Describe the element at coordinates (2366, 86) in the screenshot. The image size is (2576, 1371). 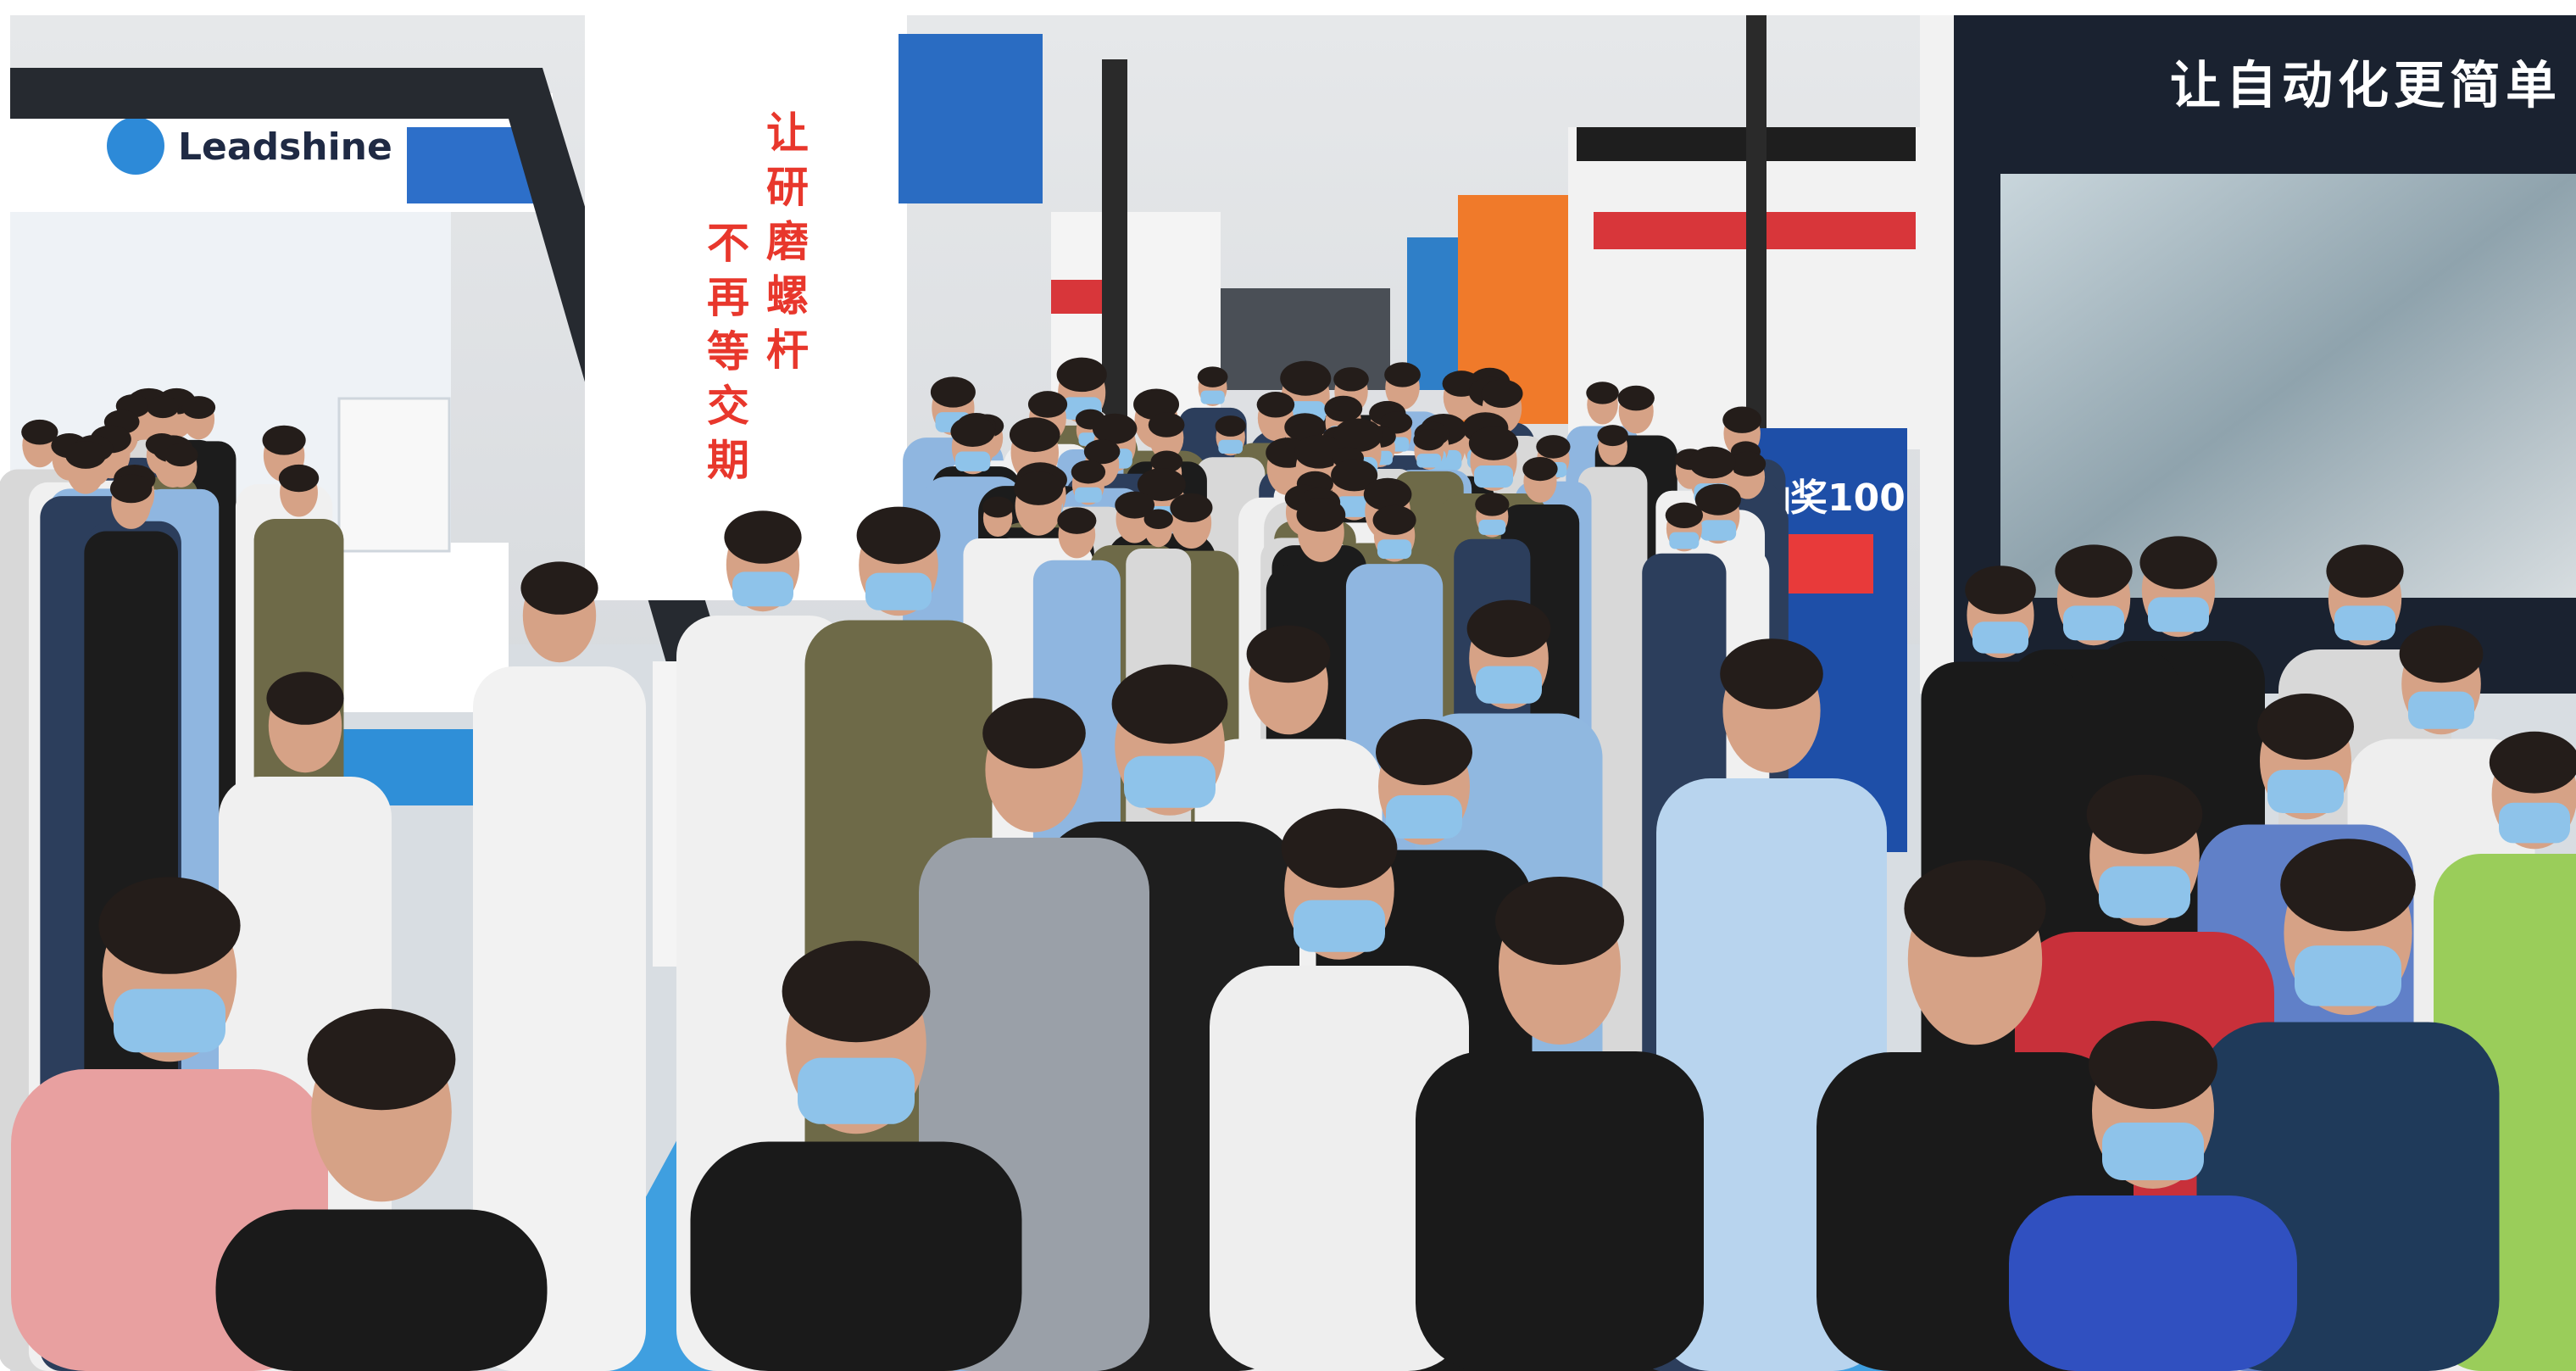
I see `booth-slogan: 让自动化更简单` at that location.